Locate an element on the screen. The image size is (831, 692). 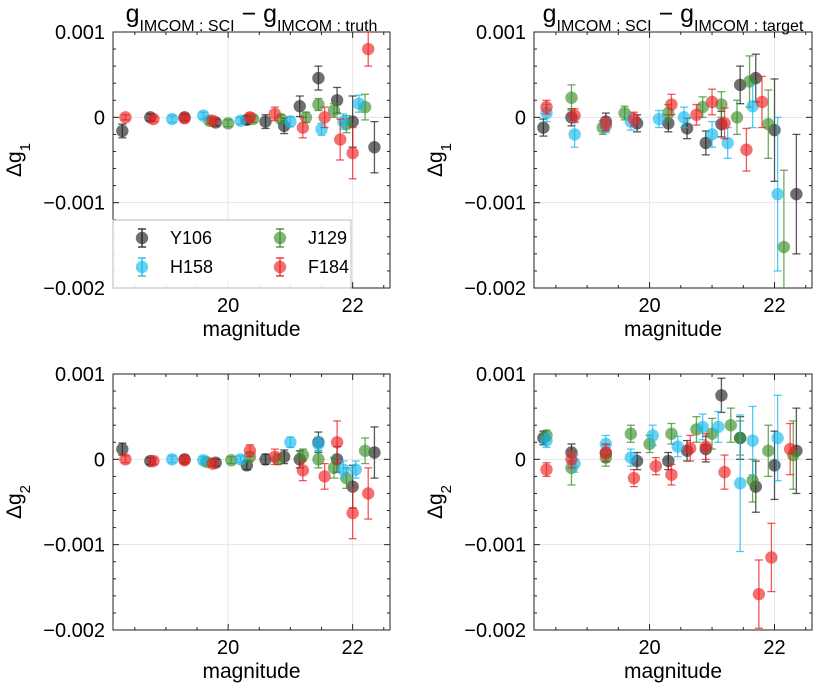
panel-title: gIMCOM : SCI − gIMCOM : truth is located at coordinates (252, 17).